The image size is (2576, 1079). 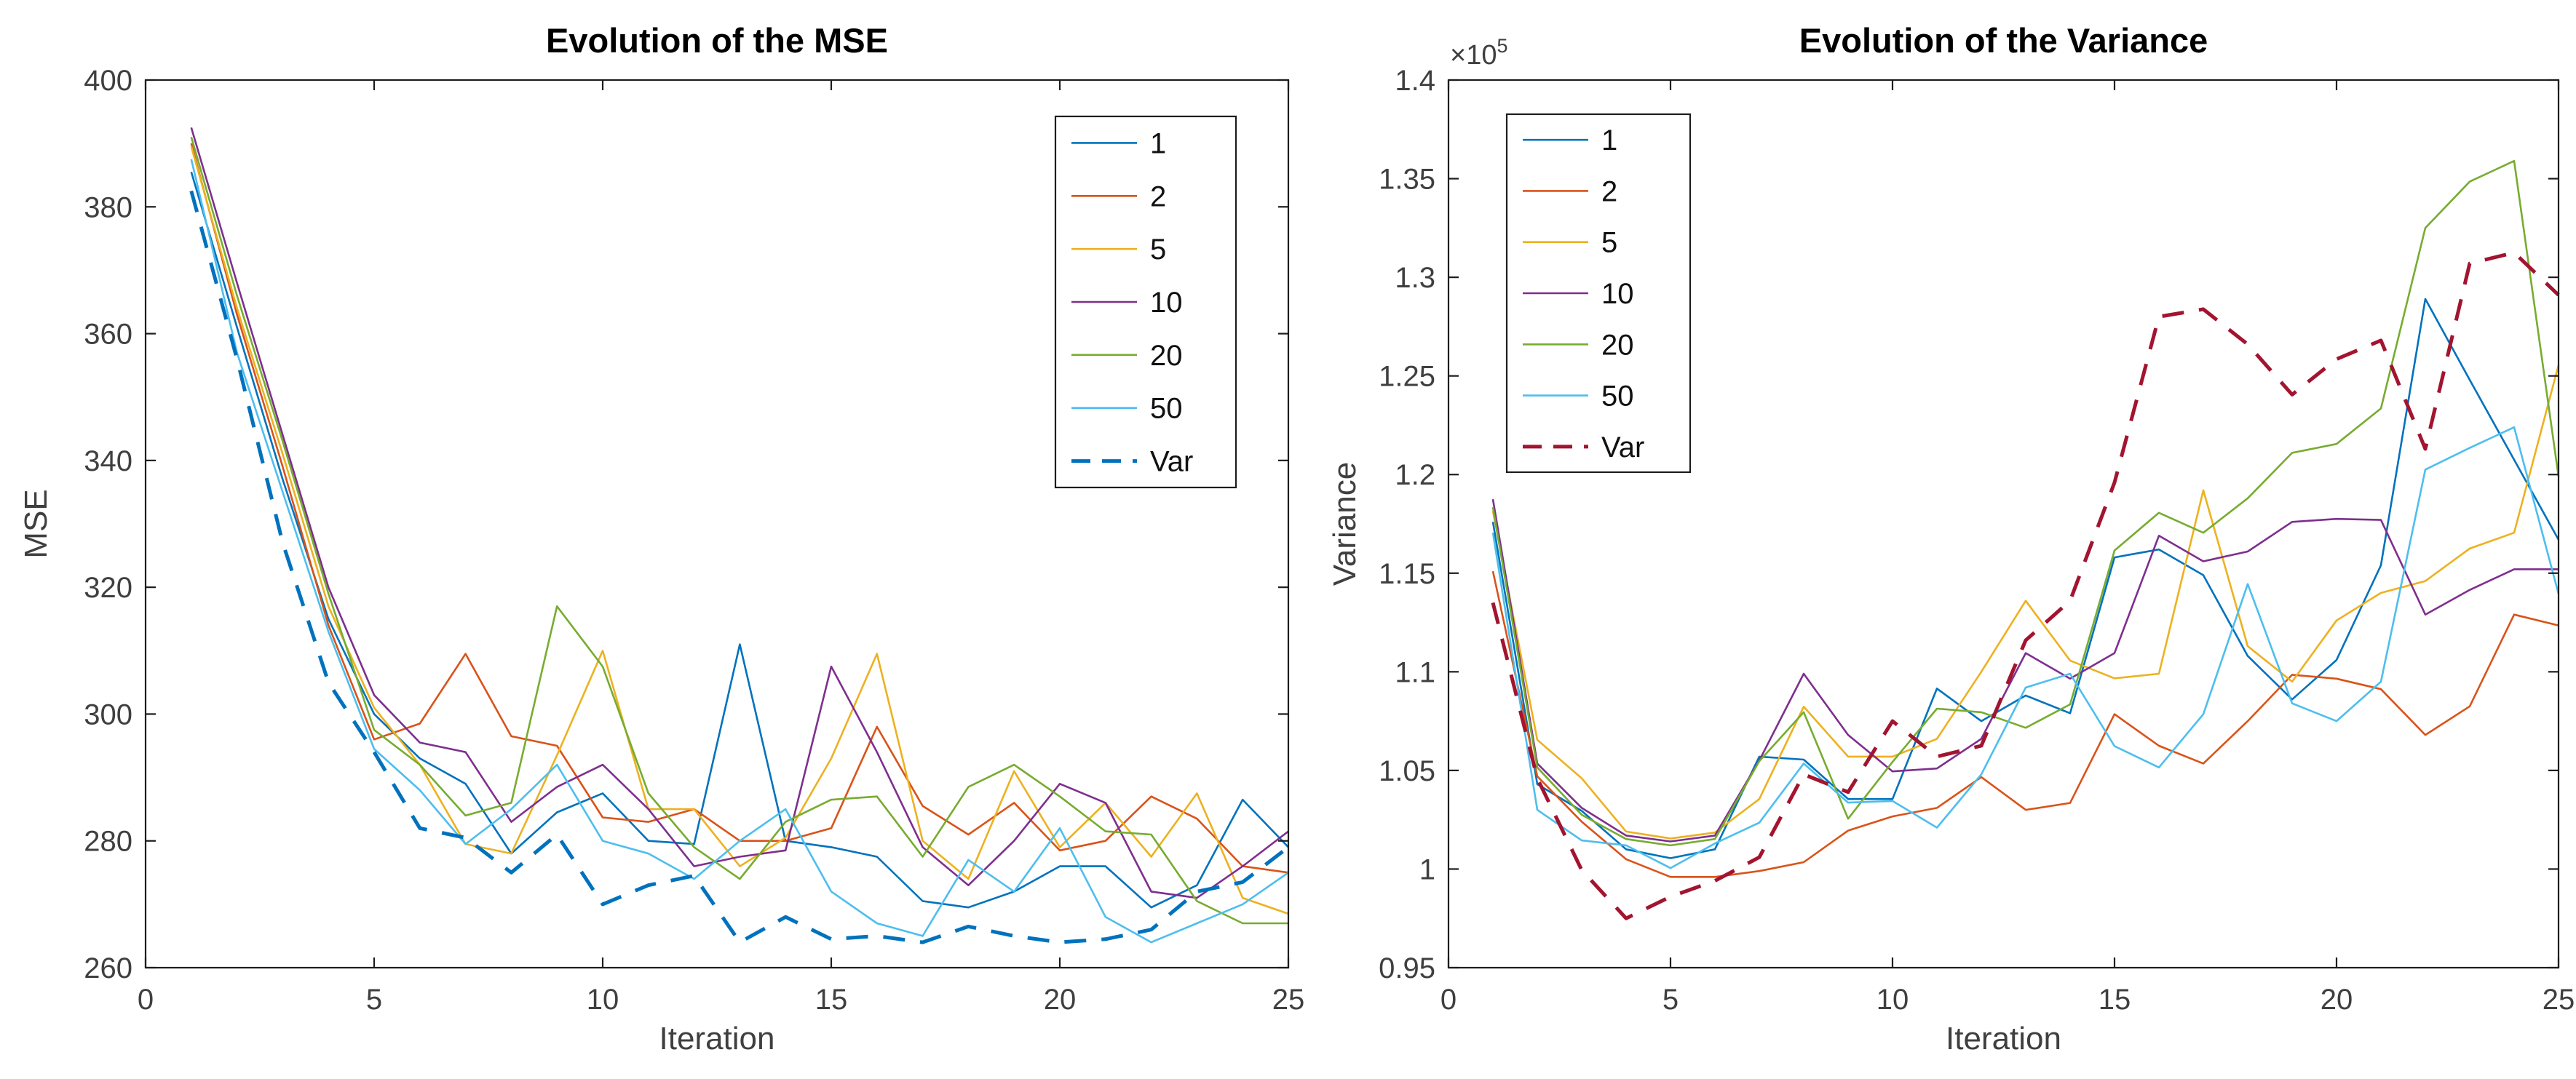 What do you see at coordinates (108, 588) in the screenshot?
I see `y-tick-label: 320` at bounding box center [108, 588].